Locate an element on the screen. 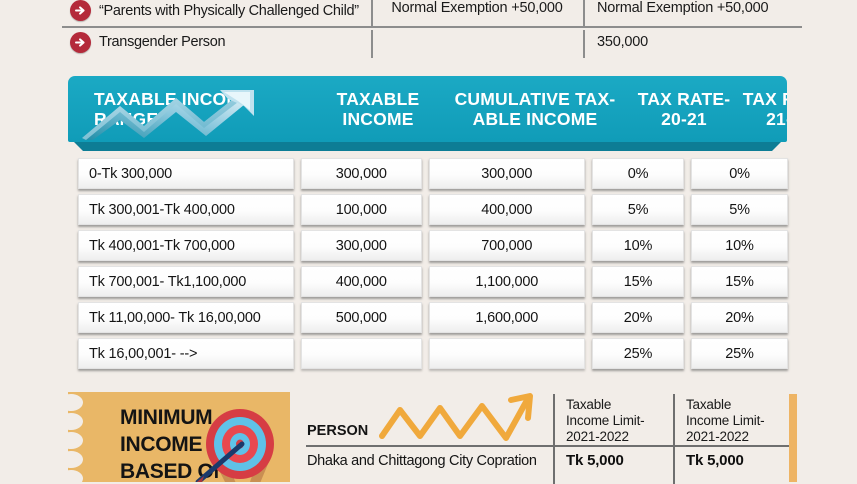 This screenshot has height=484, width=857. zigzag-rising-arrow-icon is located at coordinates (456, 417).